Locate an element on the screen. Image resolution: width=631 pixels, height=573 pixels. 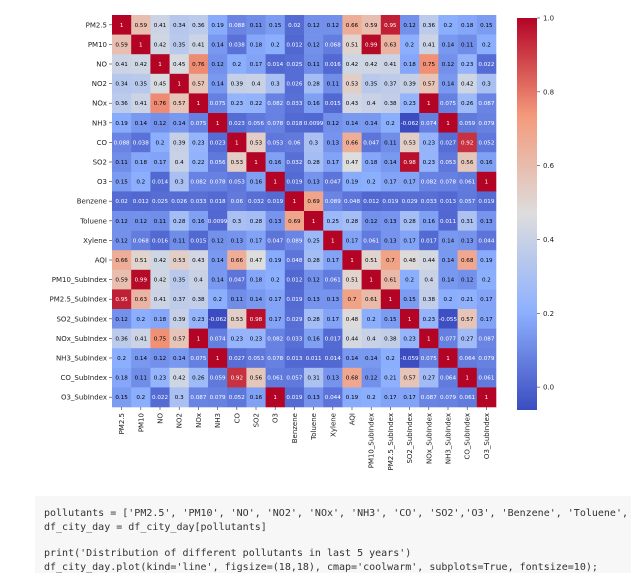
cell-annotation: 0.26 is located at coordinates (467, 104).